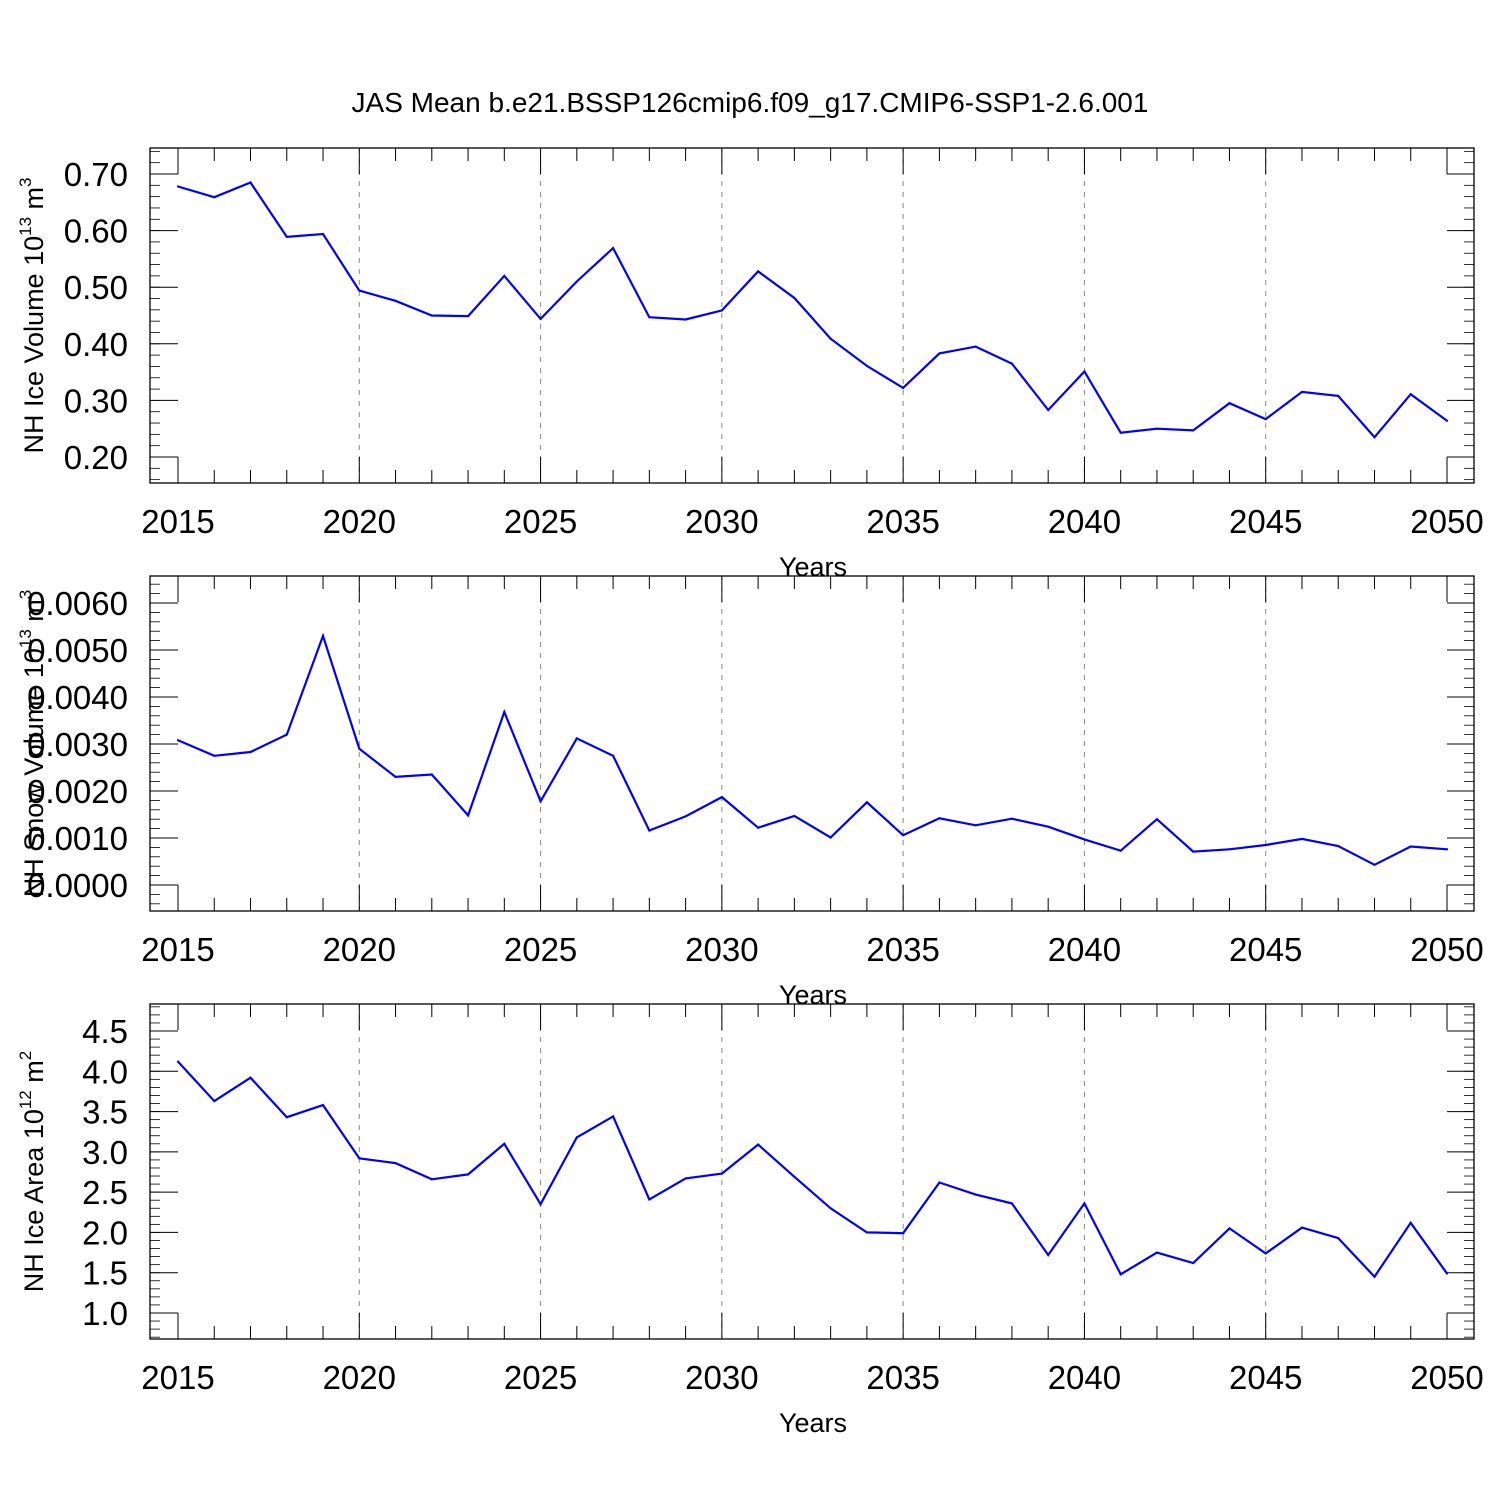 This screenshot has width=1500, height=1500. What do you see at coordinates (1446, 949) in the screenshot?
I see `x-tick-label: 2050` at bounding box center [1446, 949].